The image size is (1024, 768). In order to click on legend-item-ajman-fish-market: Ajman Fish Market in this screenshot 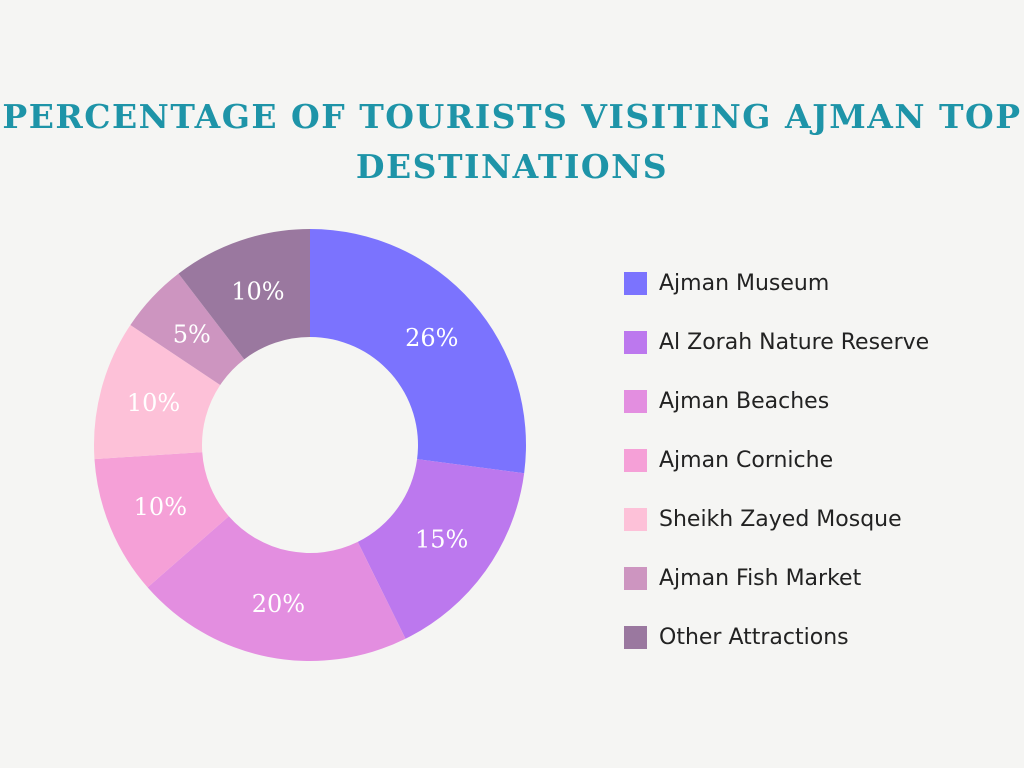, I will do `click(776, 578)`.